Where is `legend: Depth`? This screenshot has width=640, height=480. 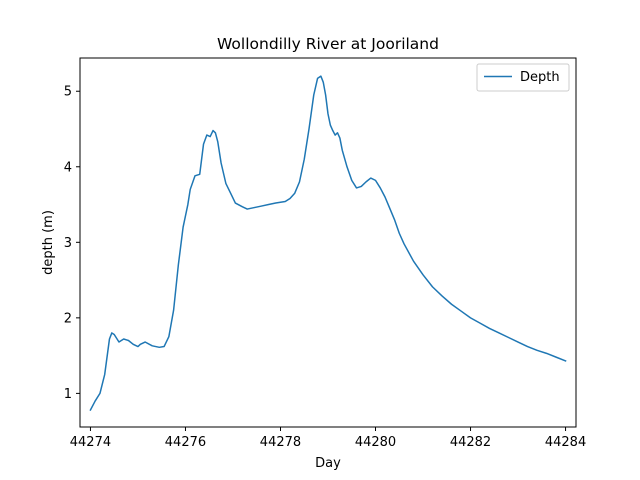 legend: Depth is located at coordinates (523, 77).